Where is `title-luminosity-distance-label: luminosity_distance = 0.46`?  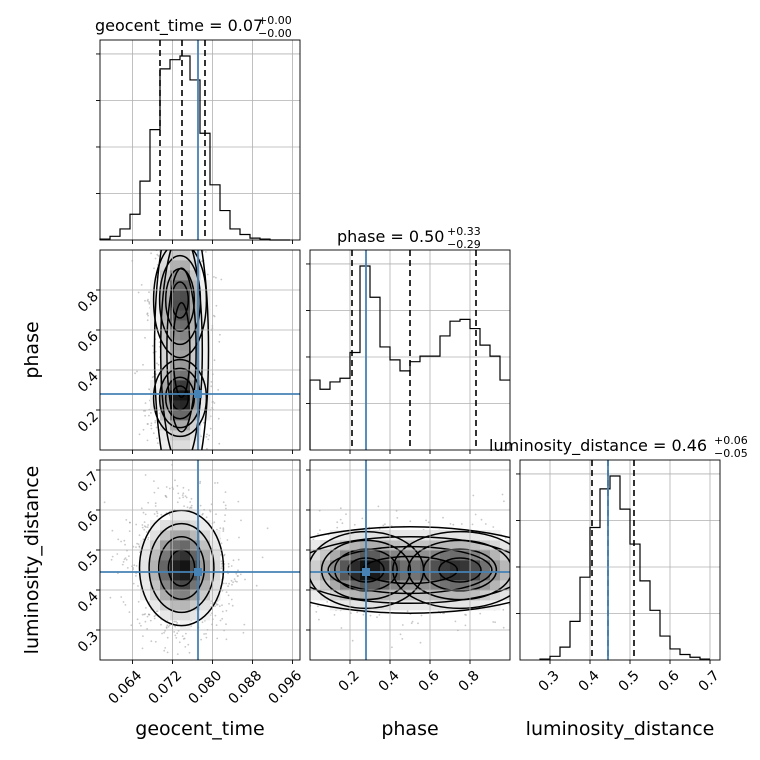 title-luminosity-distance-label: luminosity_distance = 0.46 is located at coordinates (598, 446).